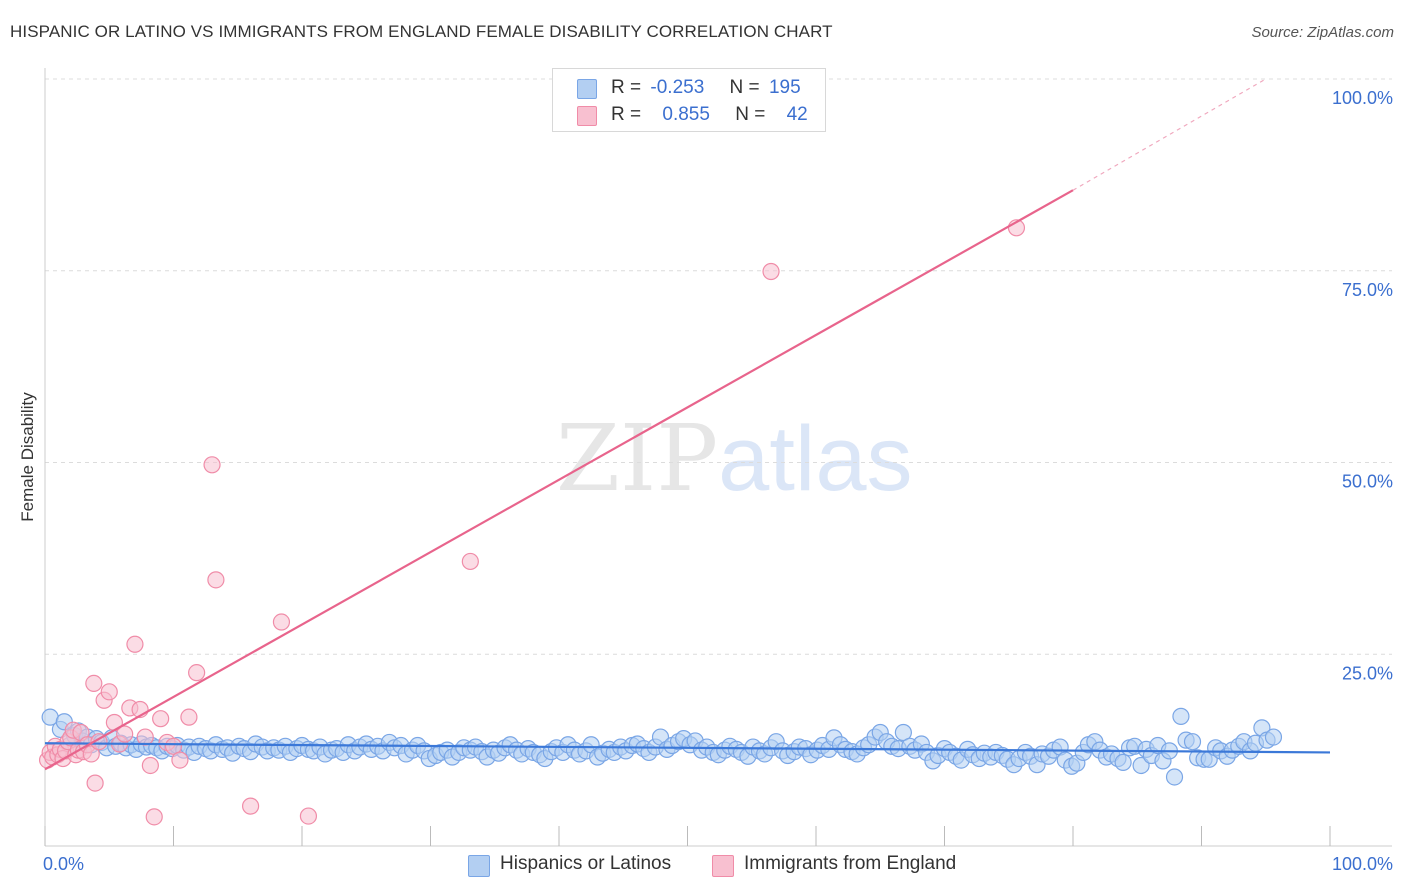 The width and height of the screenshot is (1406, 892). Describe the element at coordinates (1169, 134) in the screenshot. I see `trend-extension-england` at that location.